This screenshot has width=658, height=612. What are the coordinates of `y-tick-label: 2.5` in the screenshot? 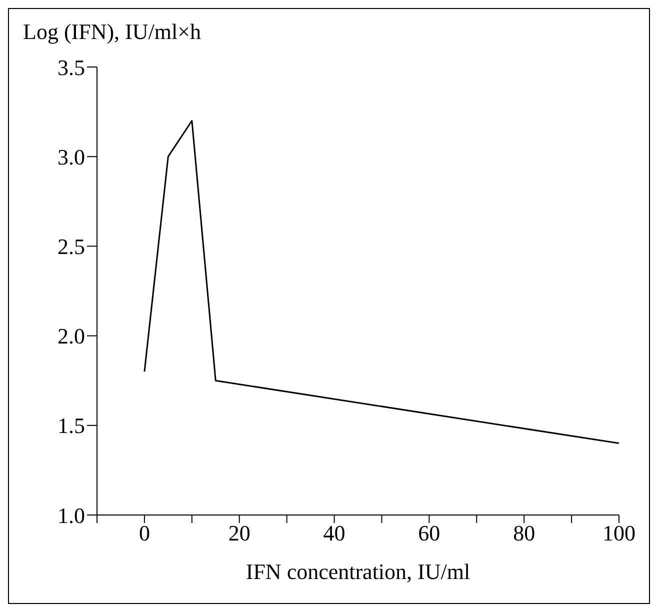 It's located at (71, 247).